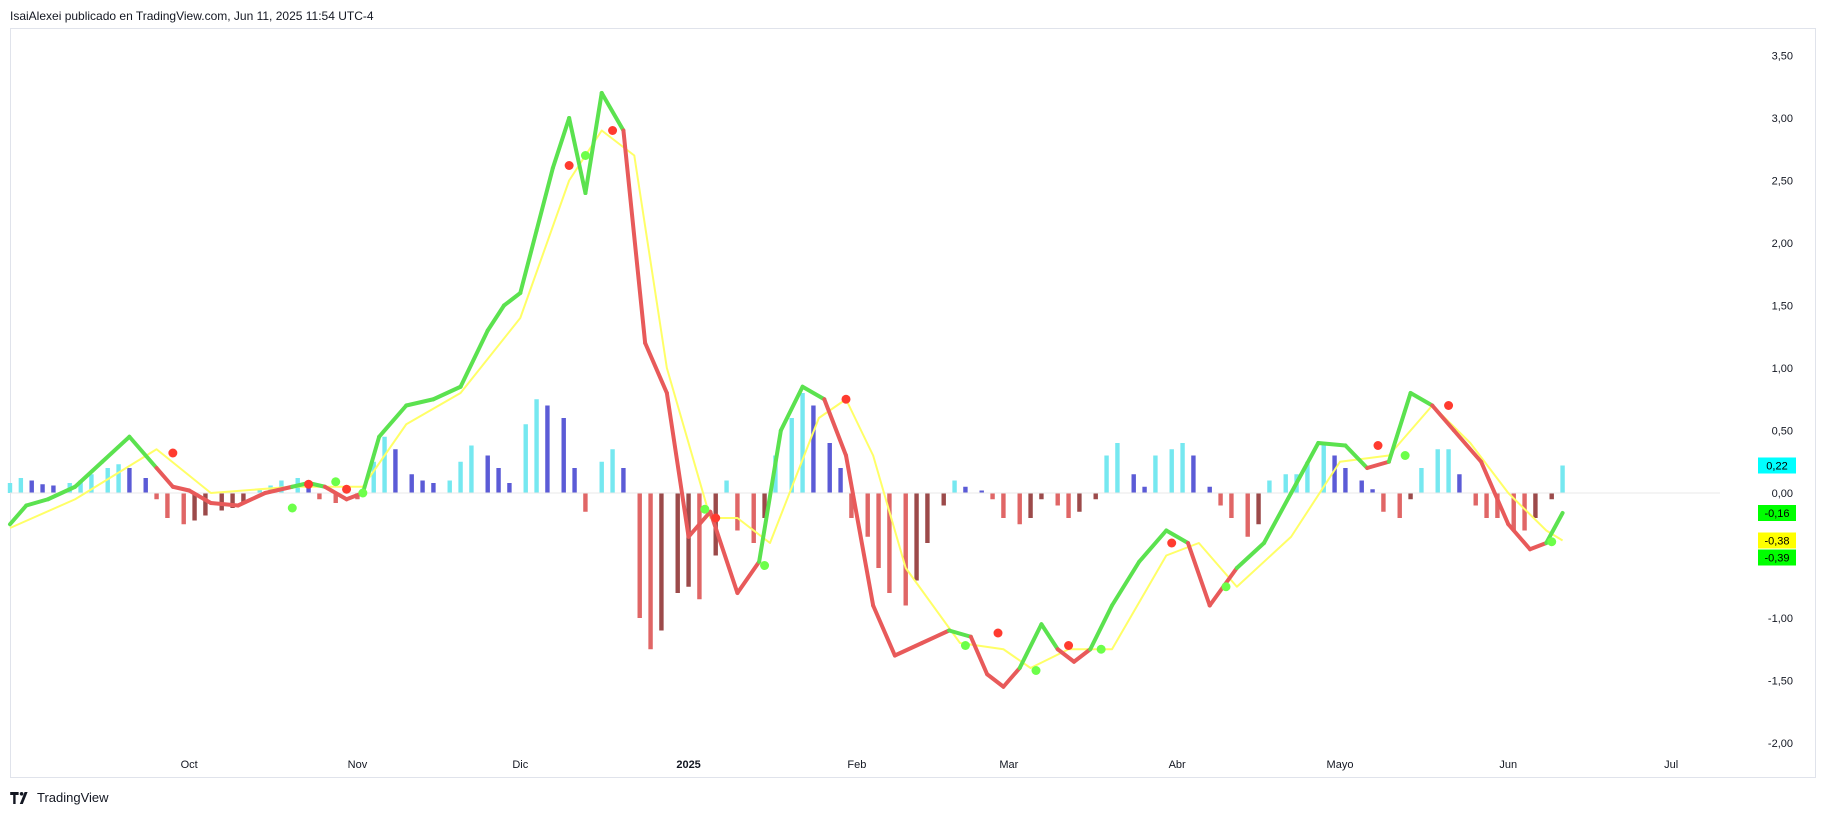 This screenshot has height=819, width=1826. What do you see at coordinates (856, 765) in the screenshot?
I see `x-tick-label: Feb` at bounding box center [856, 765].